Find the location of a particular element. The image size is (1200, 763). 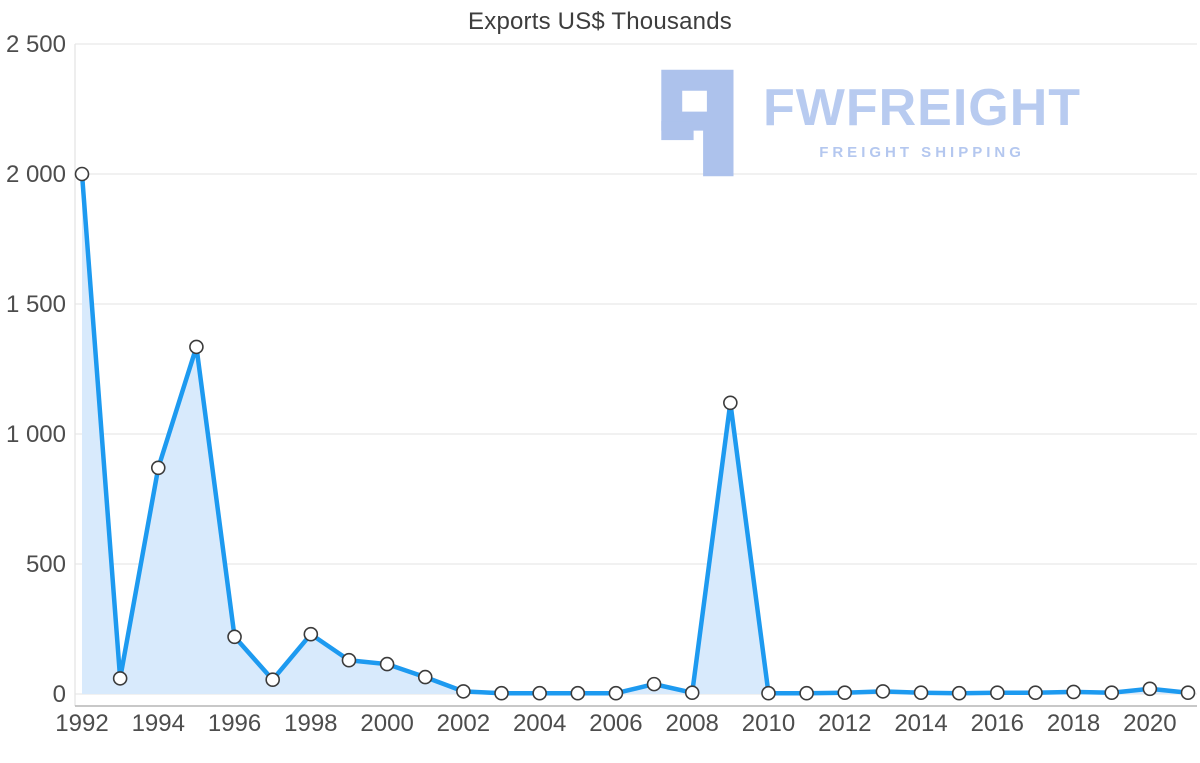

data-point-2003 is located at coordinates (501, 693).